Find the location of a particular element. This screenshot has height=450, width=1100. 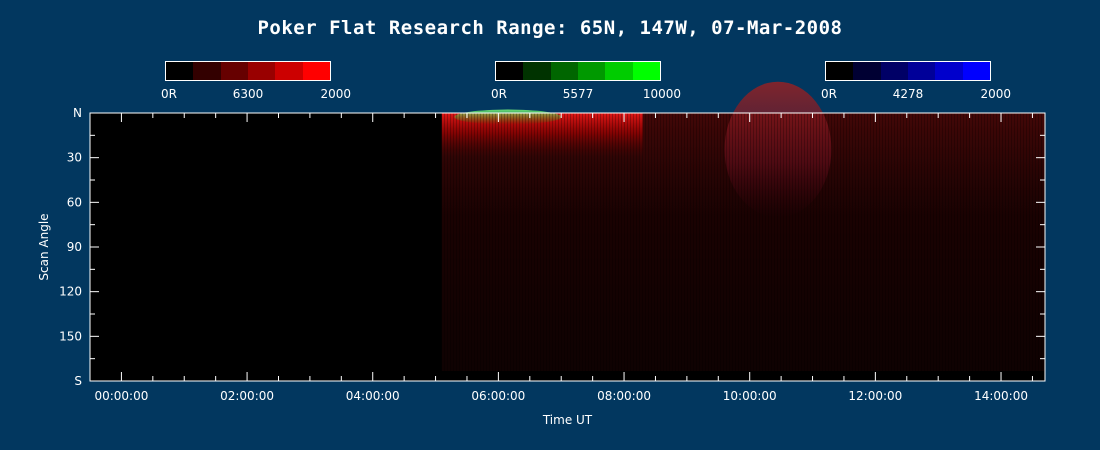

colorbar-6300-swatches is located at coordinates (248, 71).